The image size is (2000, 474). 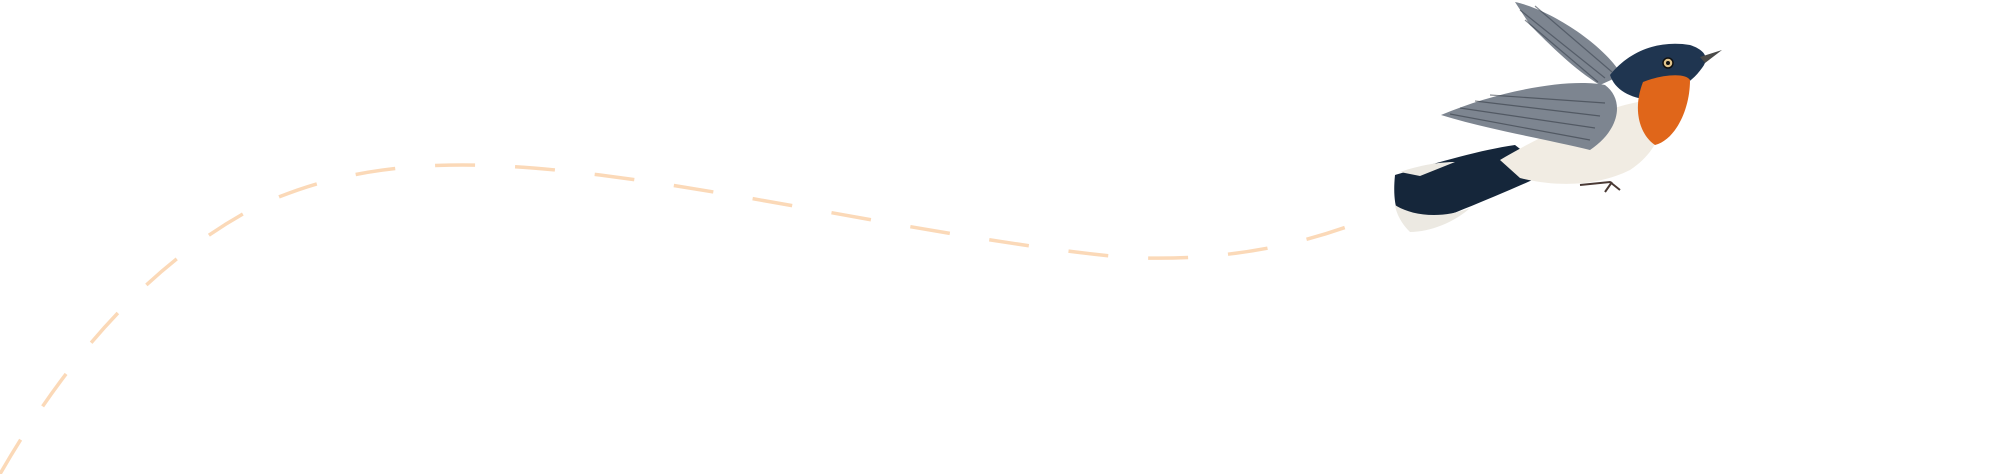 What do you see at coordinates (1600, 186) in the screenshot?
I see `bird-foot` at bounding box center [1600, 186].